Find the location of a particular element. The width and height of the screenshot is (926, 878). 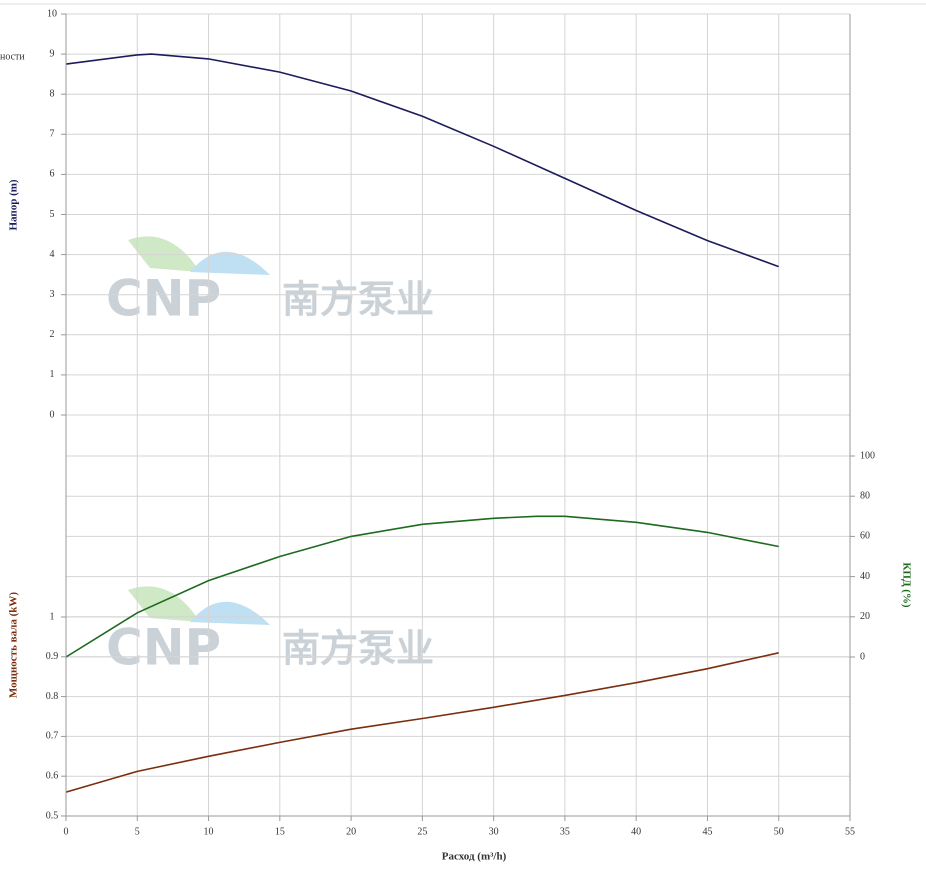

y-tick-label: 0.5 is located at coordinates (52, 815).